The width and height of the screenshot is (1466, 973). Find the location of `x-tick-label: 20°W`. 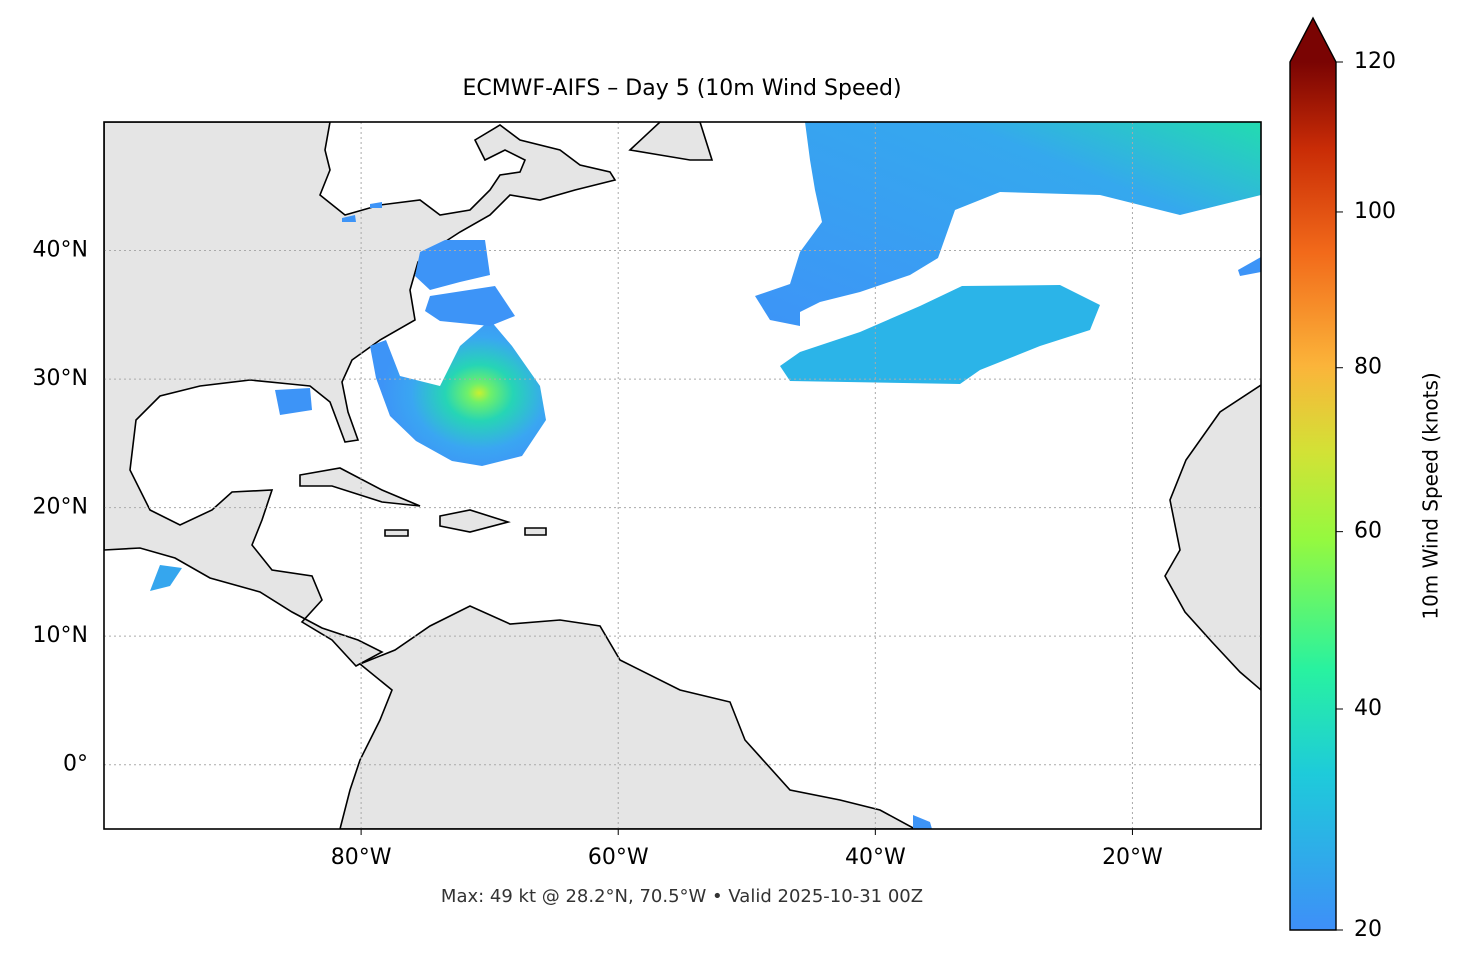

x-tick-label: 20°W is located at coordinates (1132, 857).